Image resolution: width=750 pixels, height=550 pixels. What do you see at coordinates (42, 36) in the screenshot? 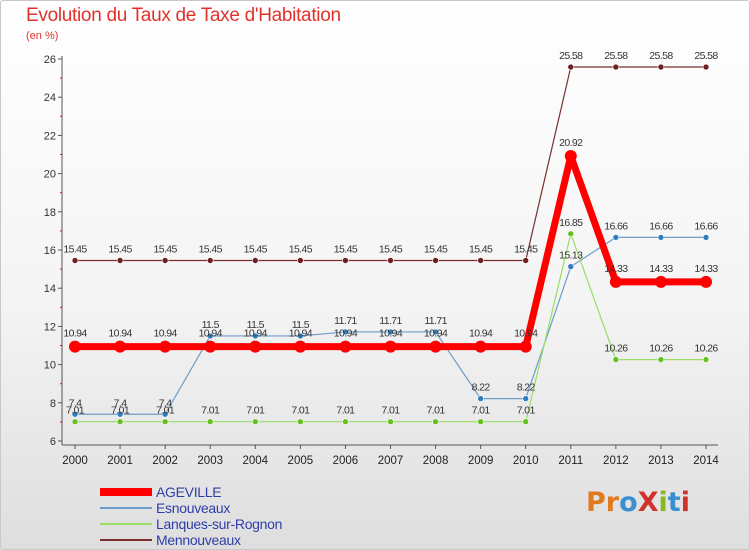
I see `unit-label: (en %)` at bounding box center [42, 36].